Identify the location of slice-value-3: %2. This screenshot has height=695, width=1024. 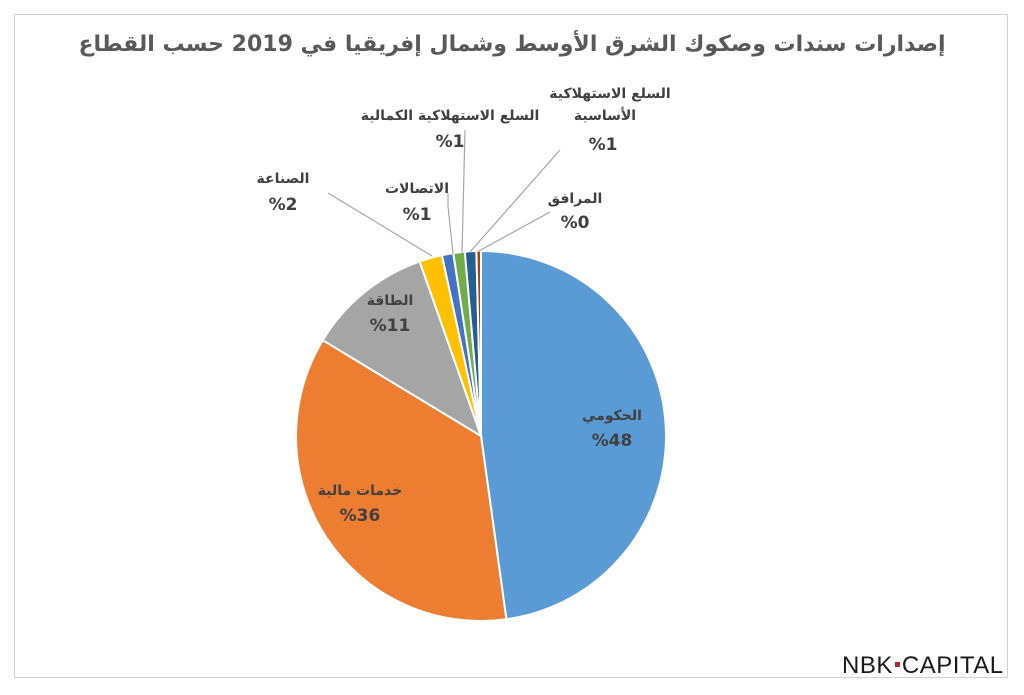
(283, 205).